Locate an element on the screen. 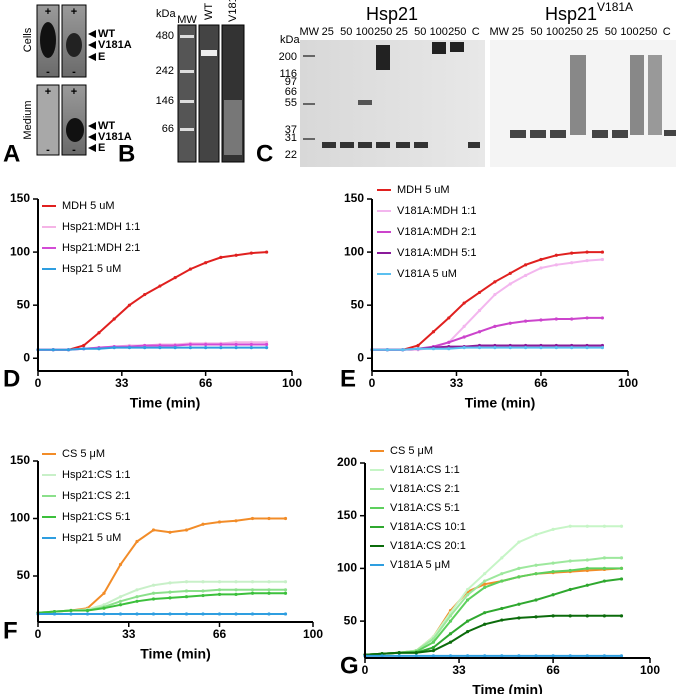 The image size is (679, 694). size-label: 116 is located at coordinates (288, 74).